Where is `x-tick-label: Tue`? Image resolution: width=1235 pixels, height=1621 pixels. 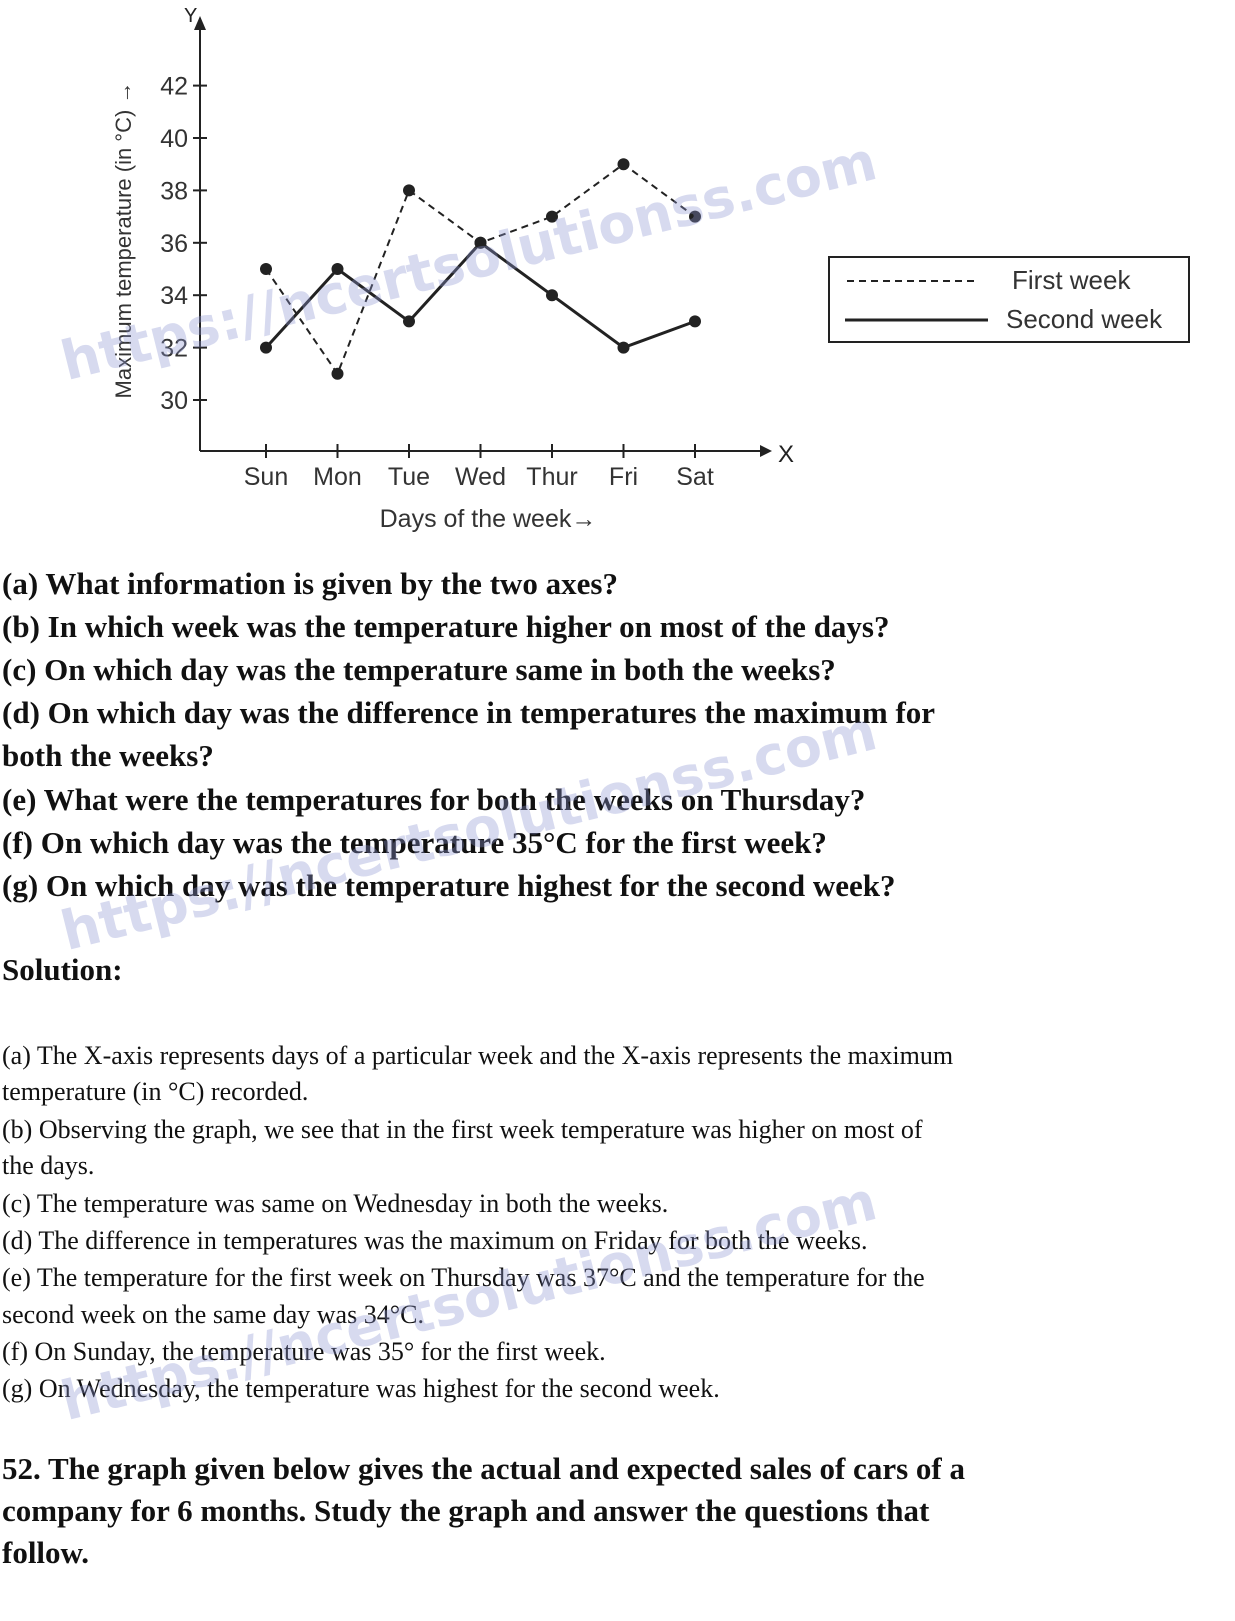
x-tick-label: Tue is located at coordinates (409, 477).